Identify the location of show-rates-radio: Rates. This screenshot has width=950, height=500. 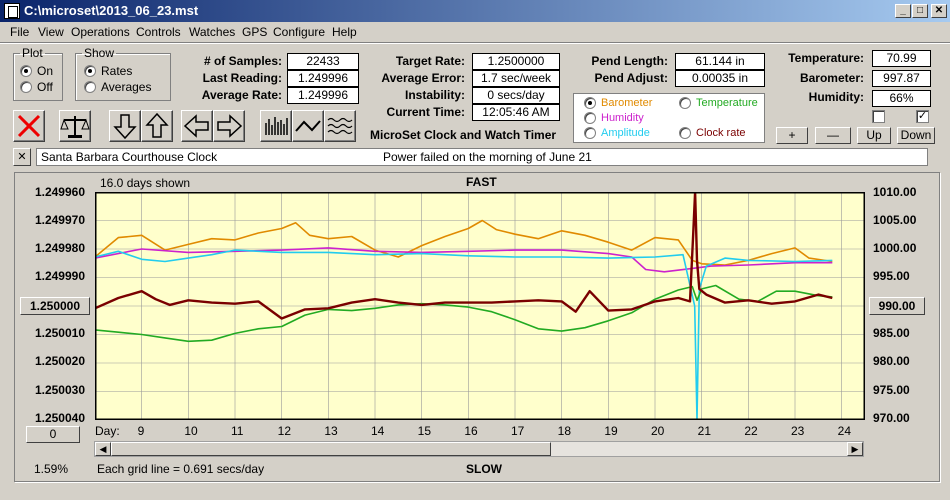
(108, 71).